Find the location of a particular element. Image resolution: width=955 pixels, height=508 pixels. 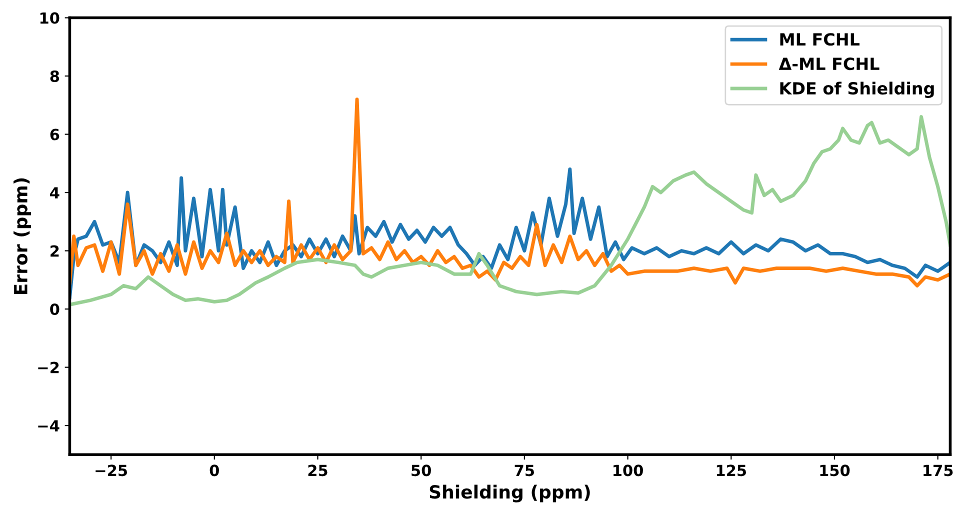

legend-label: ML FCHL is located at coordinates (820, 39).